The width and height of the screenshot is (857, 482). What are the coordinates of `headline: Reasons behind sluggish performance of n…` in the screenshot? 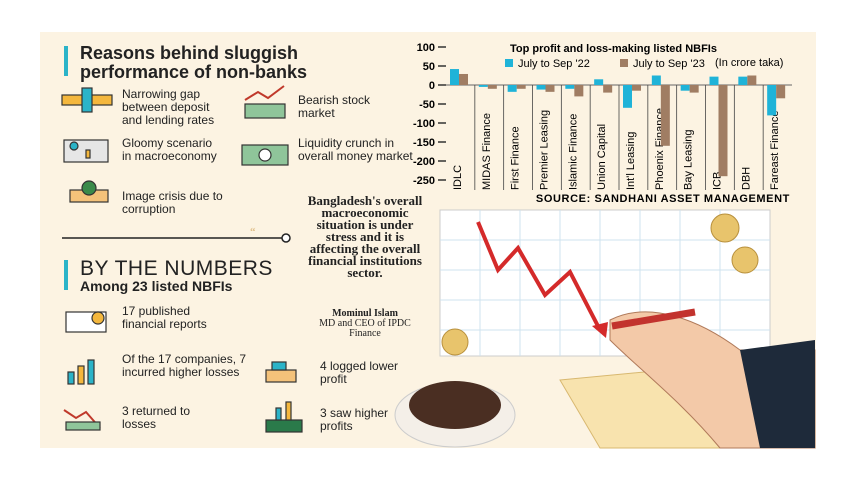 It's located at (194, 62).